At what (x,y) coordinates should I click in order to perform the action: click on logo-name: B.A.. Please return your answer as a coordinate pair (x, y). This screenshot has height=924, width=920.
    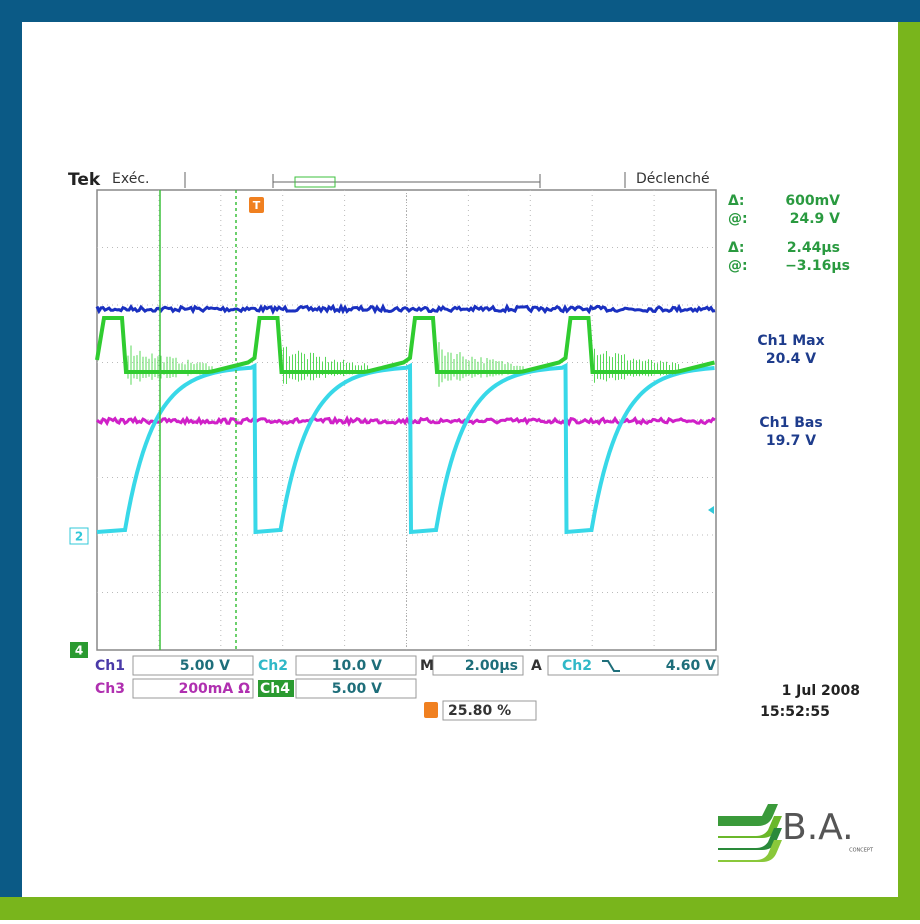
    Looking at the image, I should click on (818, 827).